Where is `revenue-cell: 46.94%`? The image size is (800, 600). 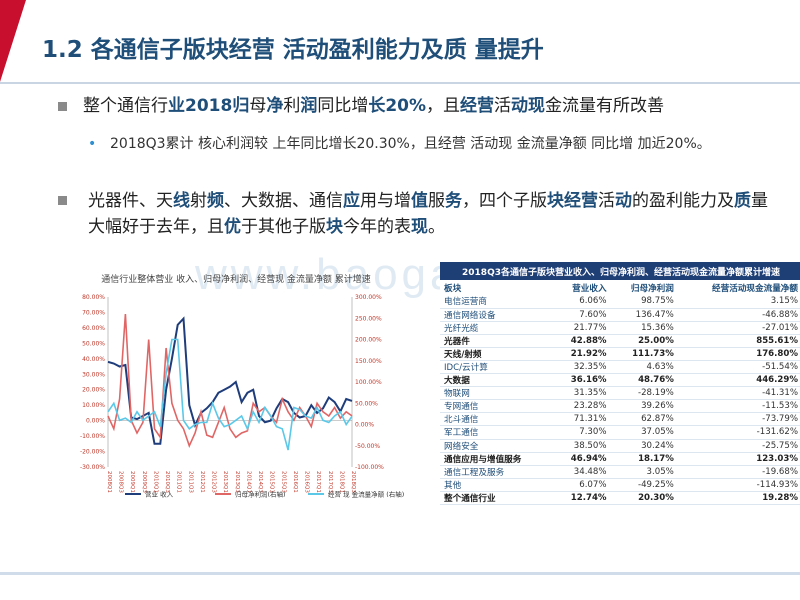
revenue-cell: 46.94% is located at coordinates (581, 459).